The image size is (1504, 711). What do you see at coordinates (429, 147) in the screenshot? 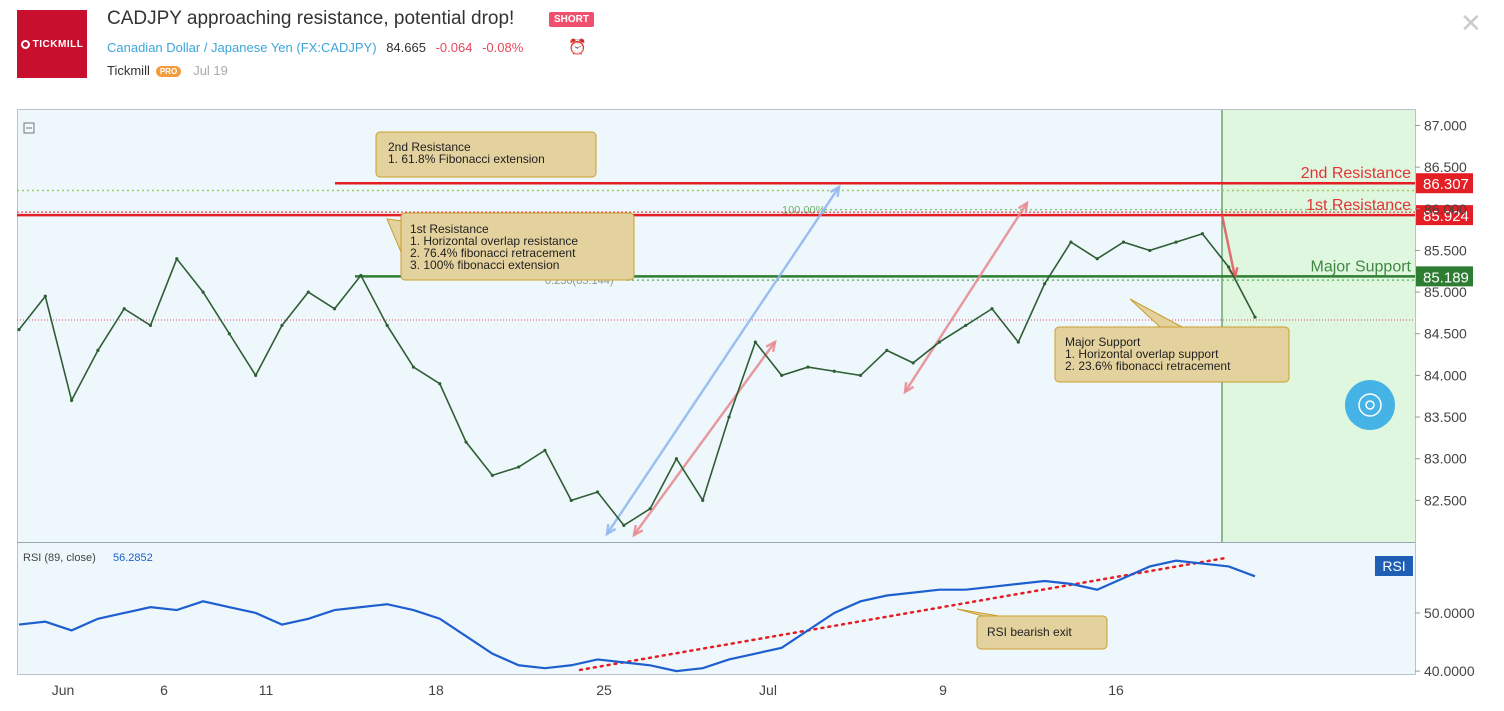
I see `annotation-title: 2nd Resistance` at bounding box center [429, 147].